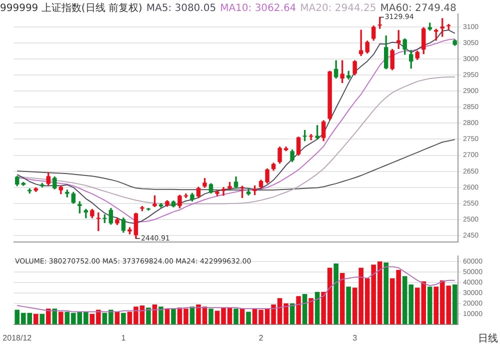  What do you see at coordinates (71, 8) in the screenshot?
I see `chart-title: 999999 上证指数(日线 前复权)` at bounding box center [71, 8].